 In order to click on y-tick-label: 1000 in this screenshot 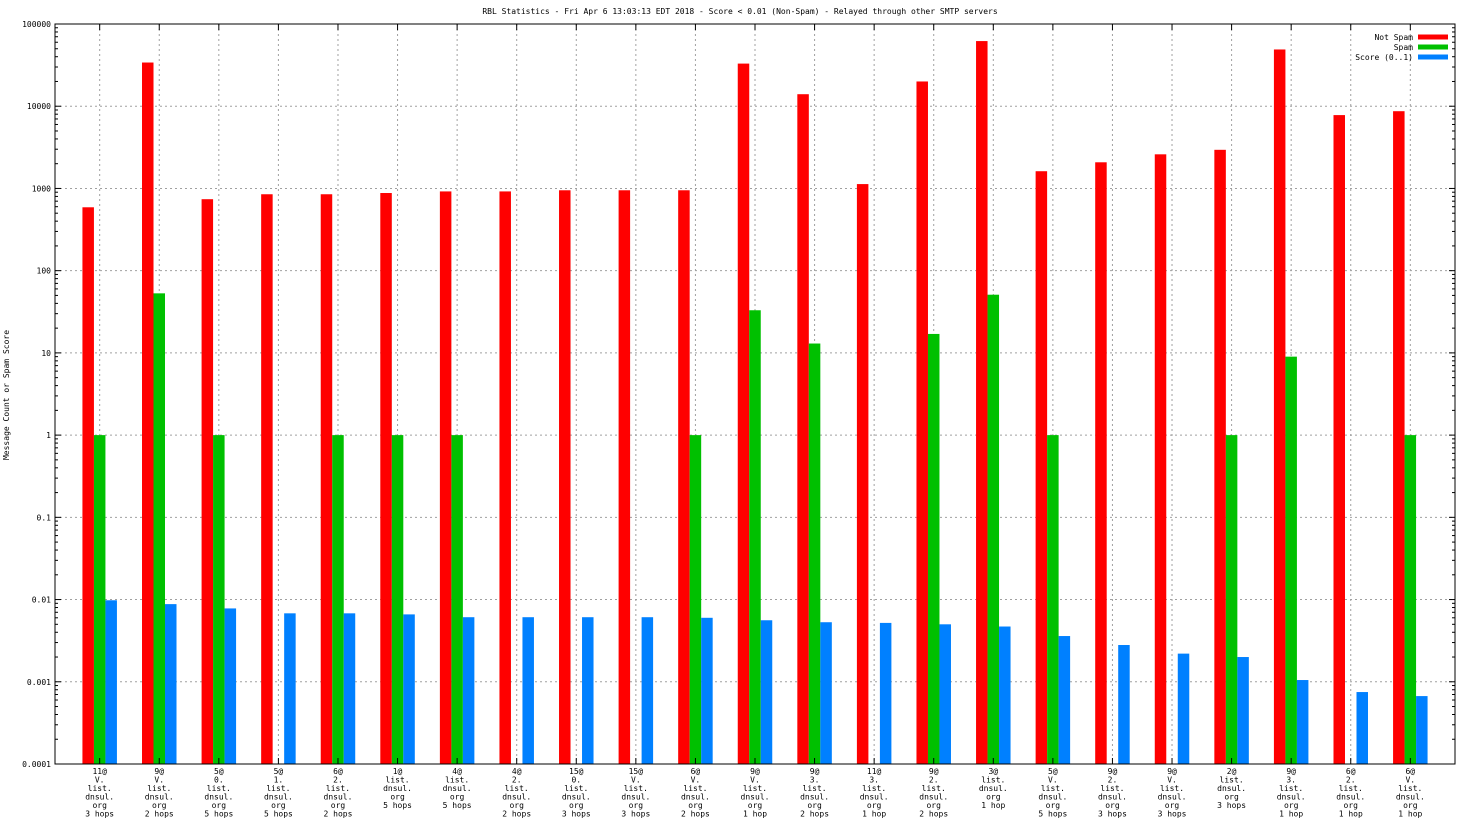, I will do `click(41, 188)`.